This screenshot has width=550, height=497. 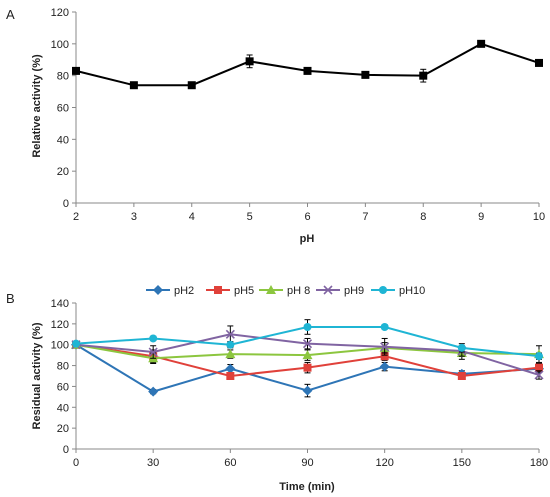 I want to click on legend-label: pH2, so click(x=184, y=291).